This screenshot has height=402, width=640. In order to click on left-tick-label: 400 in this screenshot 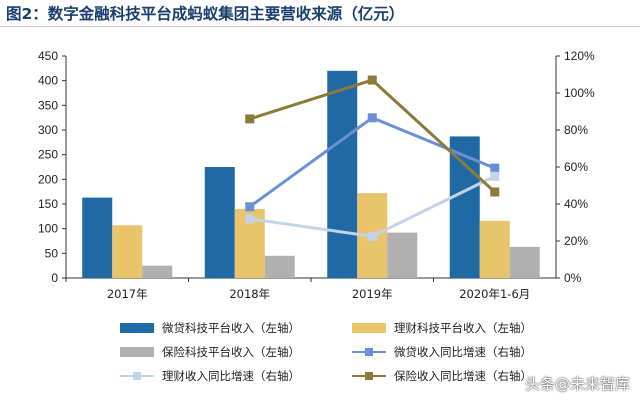, I will do `click(48, 81)`.